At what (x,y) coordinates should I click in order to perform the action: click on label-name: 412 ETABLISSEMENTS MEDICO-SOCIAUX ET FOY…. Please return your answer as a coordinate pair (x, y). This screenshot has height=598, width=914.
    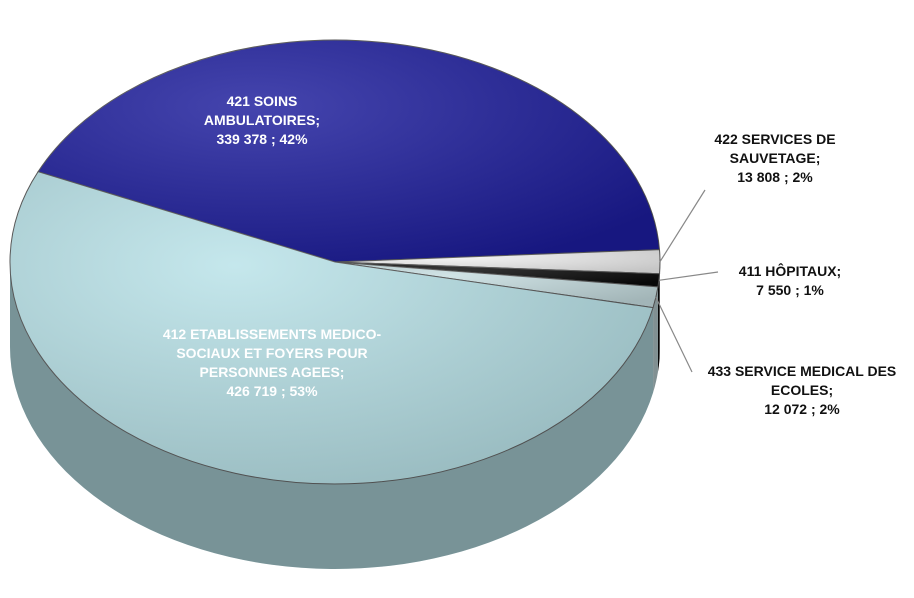
    Looking at the image, I should click on (272, 353).